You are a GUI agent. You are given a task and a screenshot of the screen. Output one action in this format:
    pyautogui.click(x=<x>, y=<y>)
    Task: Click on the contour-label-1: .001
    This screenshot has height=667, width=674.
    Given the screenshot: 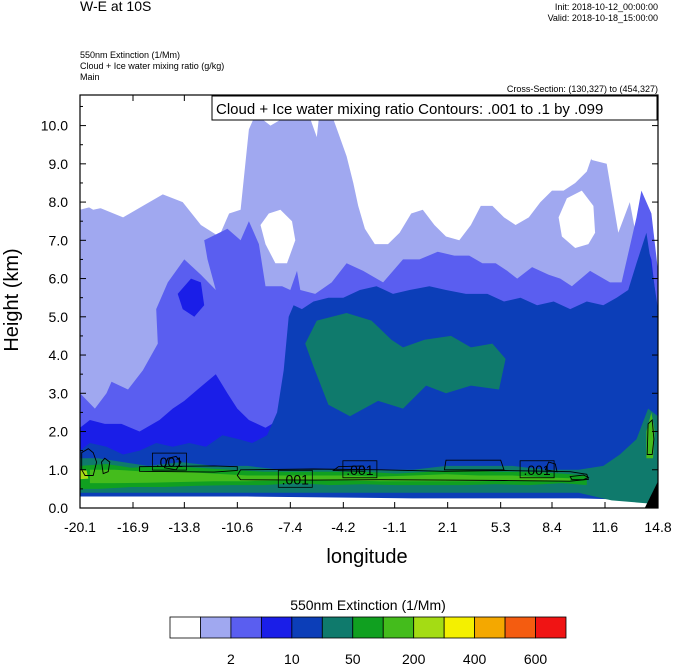 What is the action you would take?
    pyautogui.click(x=295, y=479)
    